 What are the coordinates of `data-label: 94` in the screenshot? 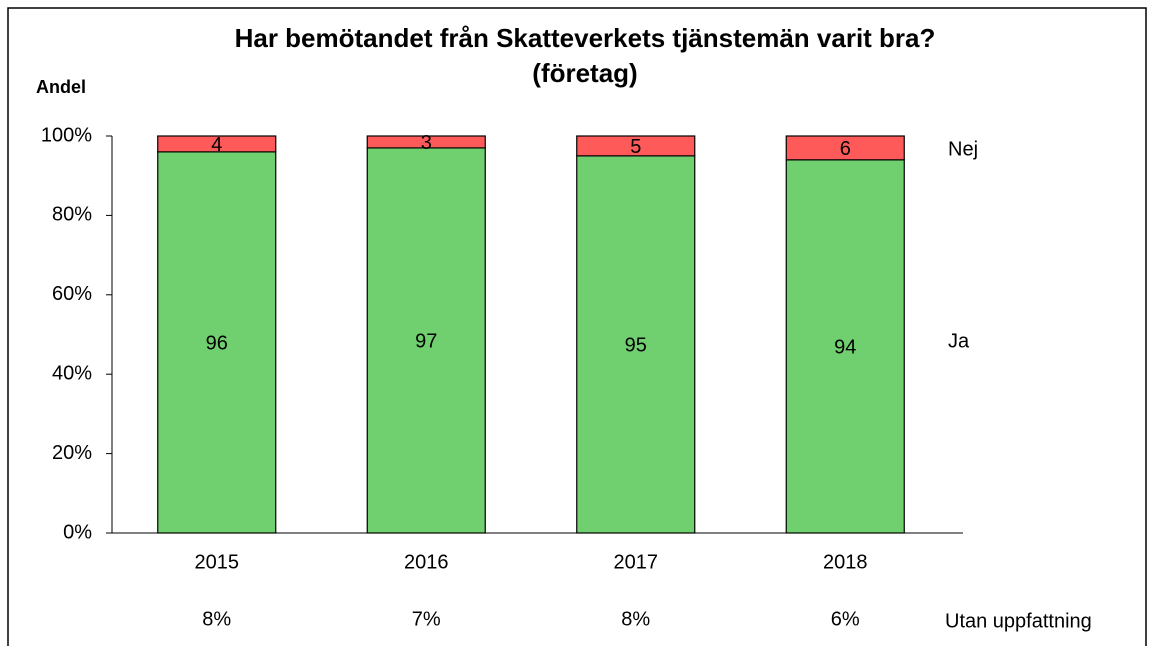 It's located at (845, 348).